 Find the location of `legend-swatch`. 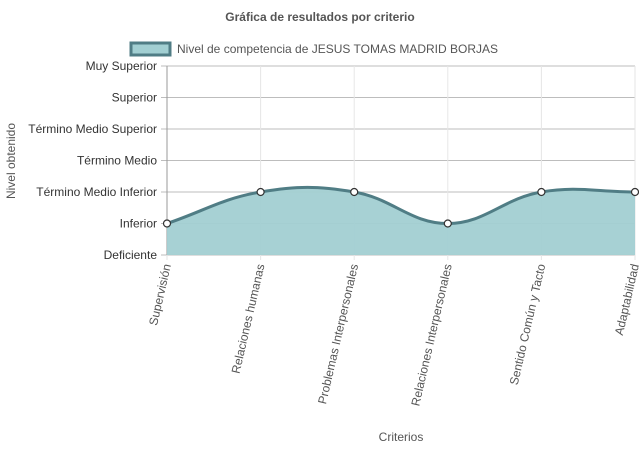

legend-swatch is located at coordinates (150, 49).